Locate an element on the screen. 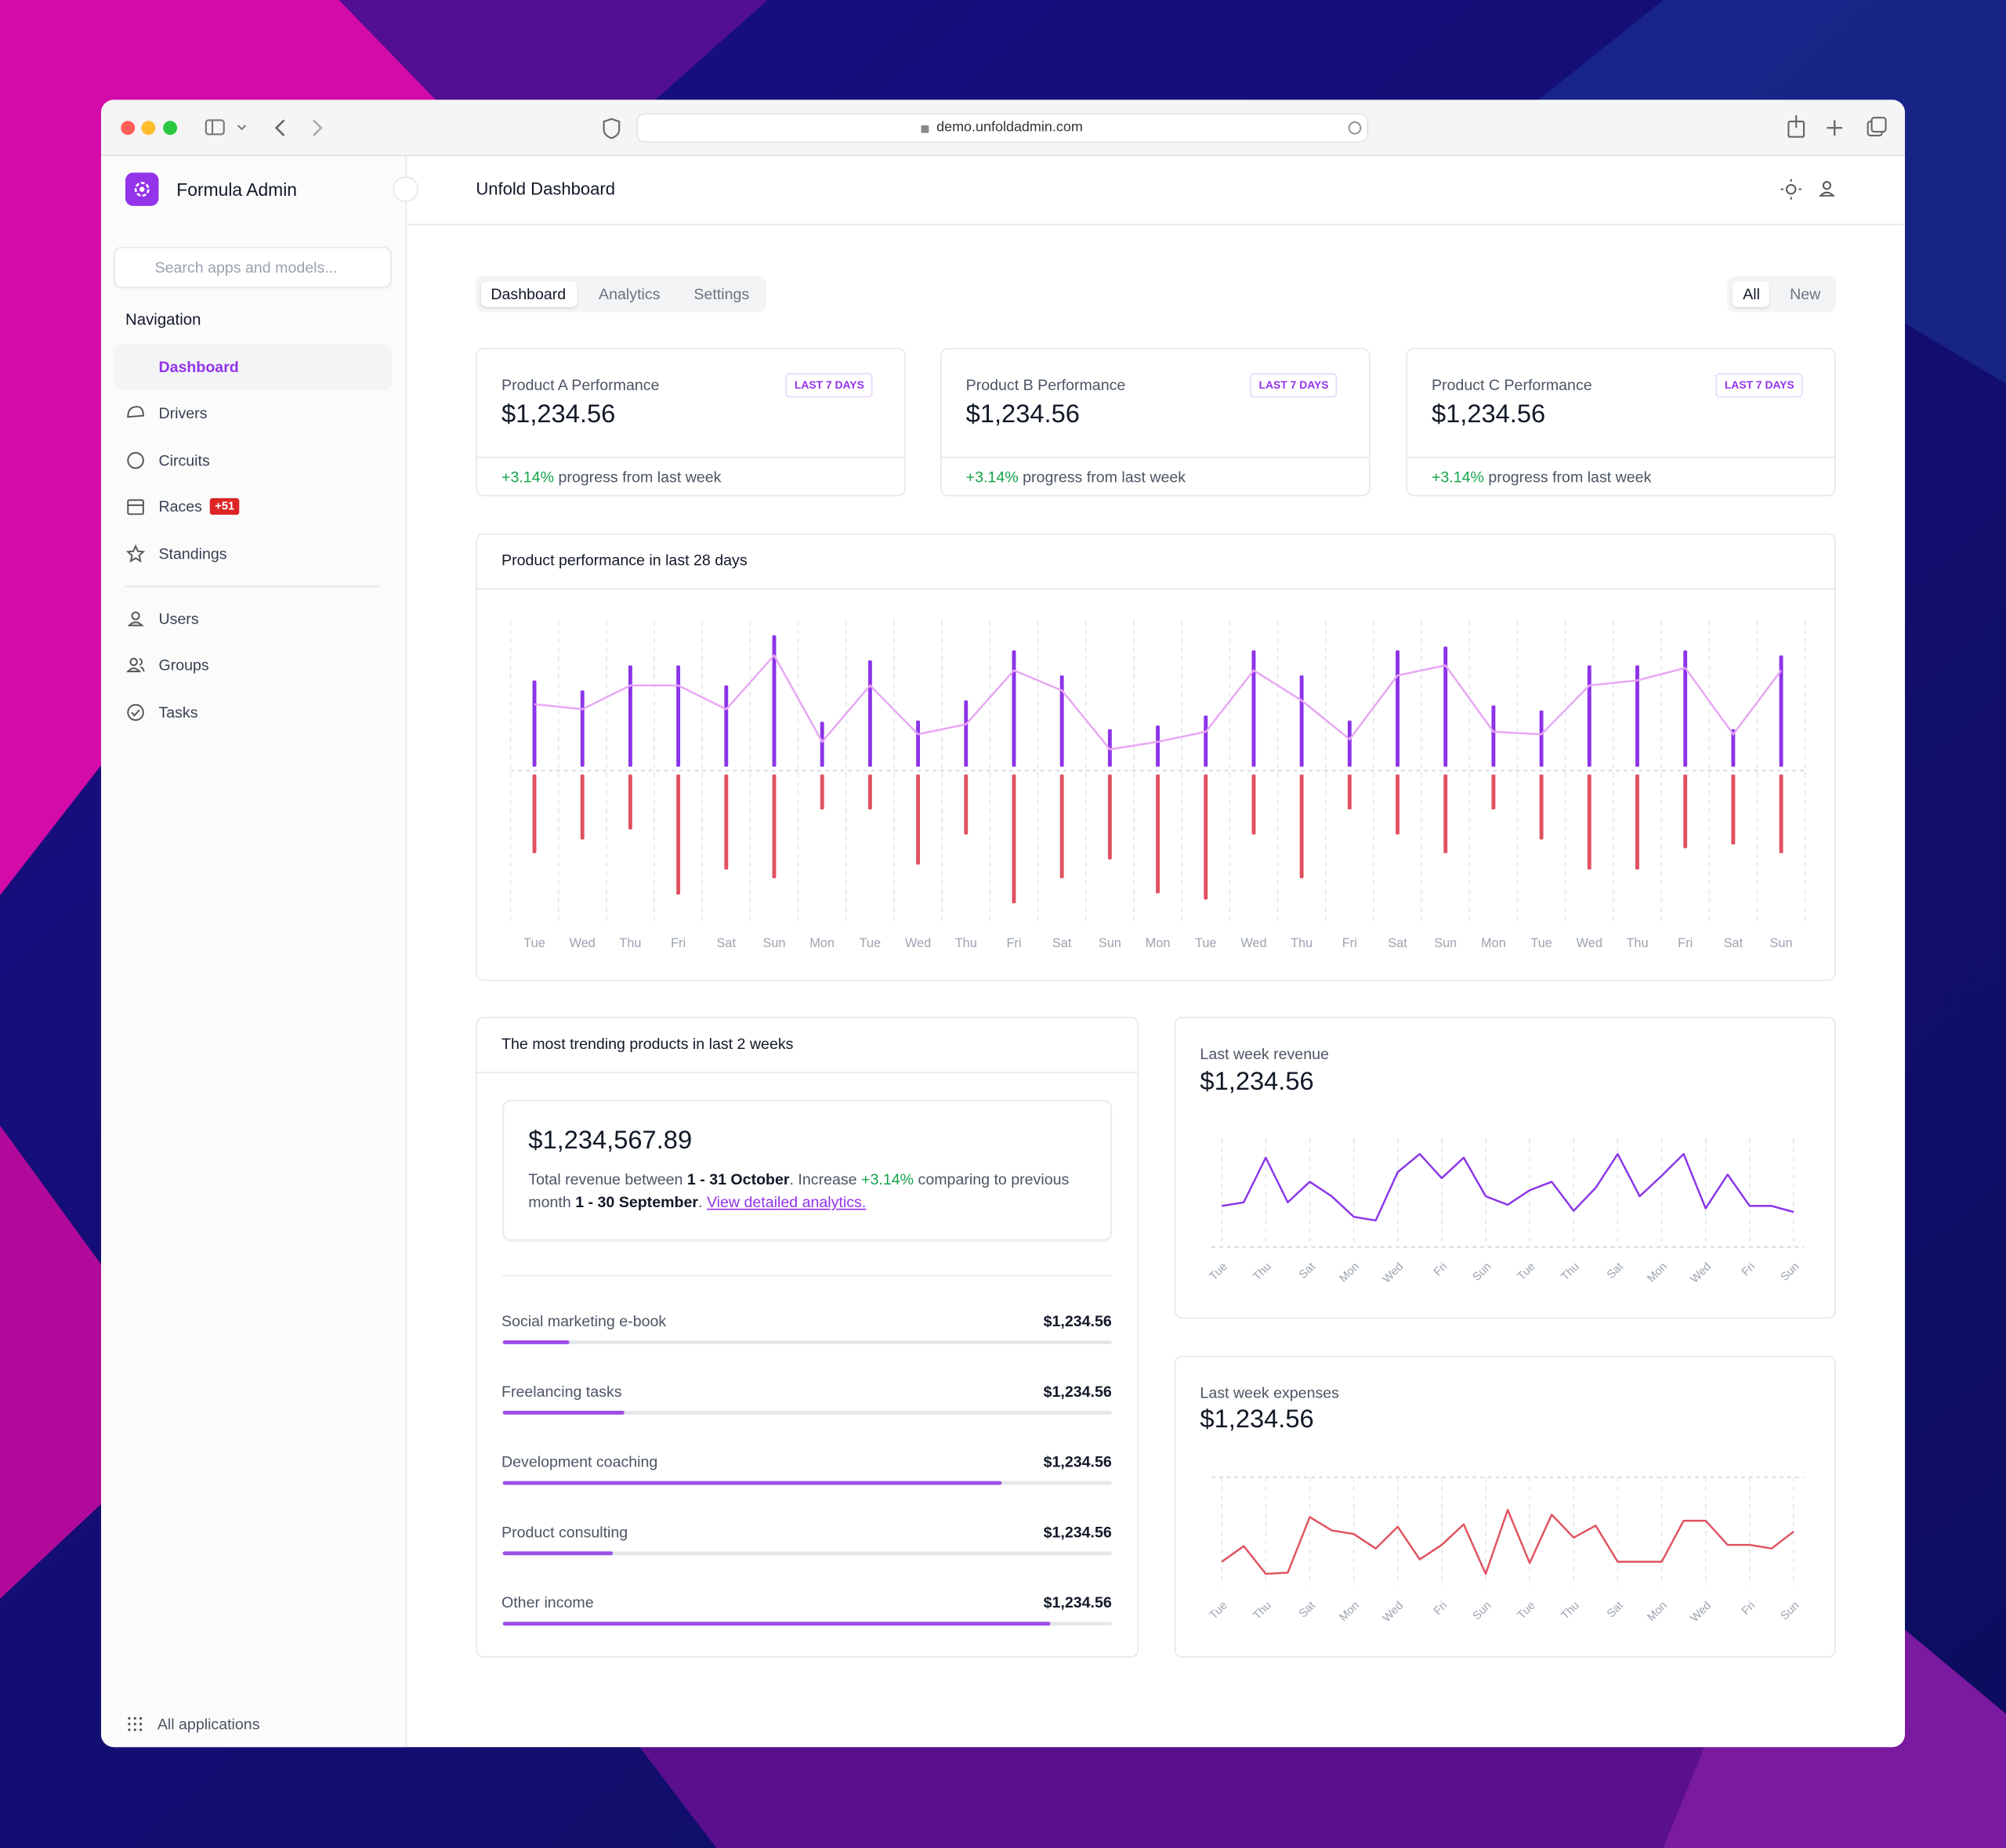 The width and height of the screenshot is (2006, 1848). kpi-title: Product C Performance is located at coordinates (1511, 384).